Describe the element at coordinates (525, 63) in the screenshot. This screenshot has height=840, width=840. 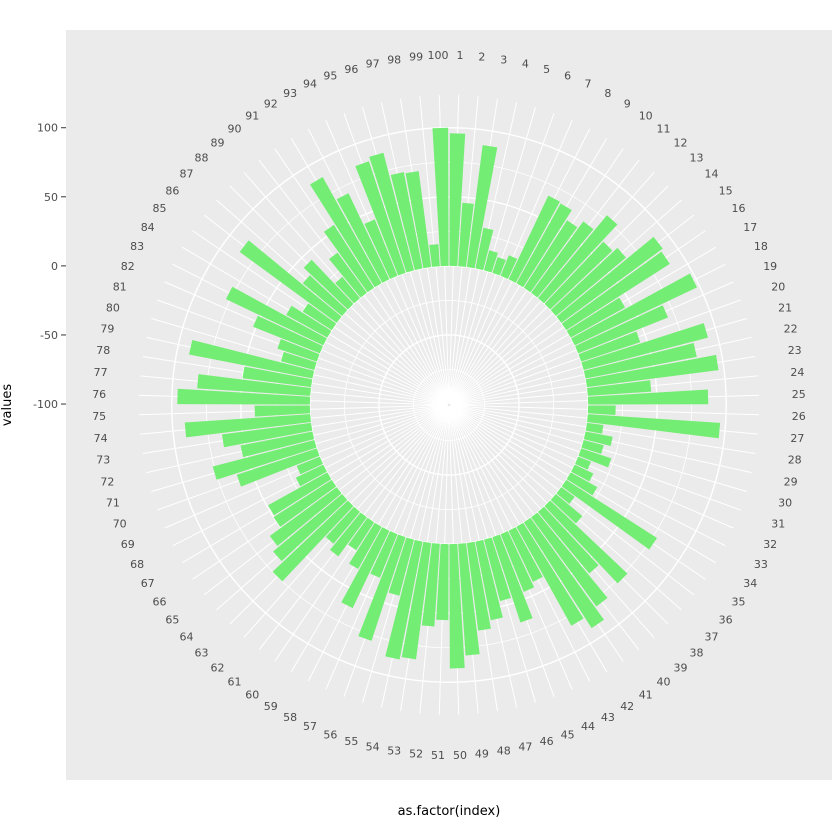
I see `category-label-4: 4` at that location.